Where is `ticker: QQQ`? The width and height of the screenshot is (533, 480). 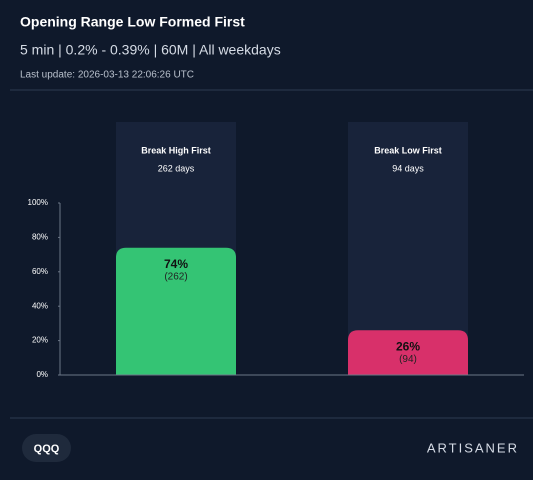 ticker: QQQ is located at coordinates (47, 449).